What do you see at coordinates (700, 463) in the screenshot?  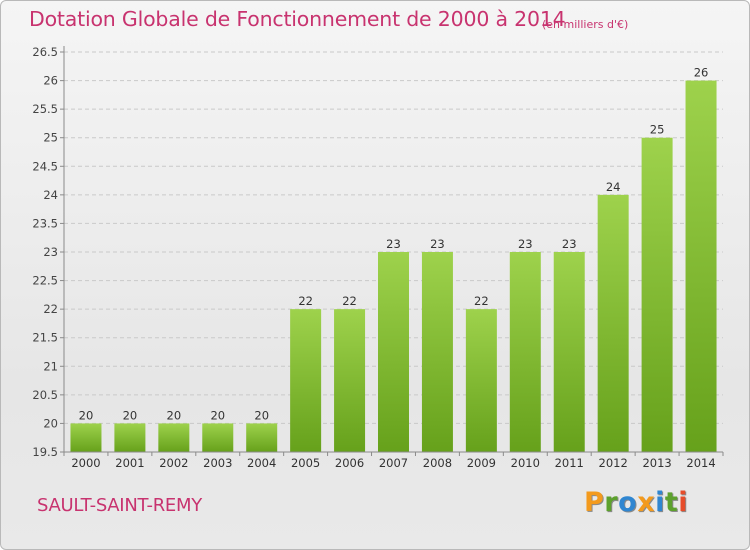 I see `x-tick-label: 2014` at bounding box center [700, 463].